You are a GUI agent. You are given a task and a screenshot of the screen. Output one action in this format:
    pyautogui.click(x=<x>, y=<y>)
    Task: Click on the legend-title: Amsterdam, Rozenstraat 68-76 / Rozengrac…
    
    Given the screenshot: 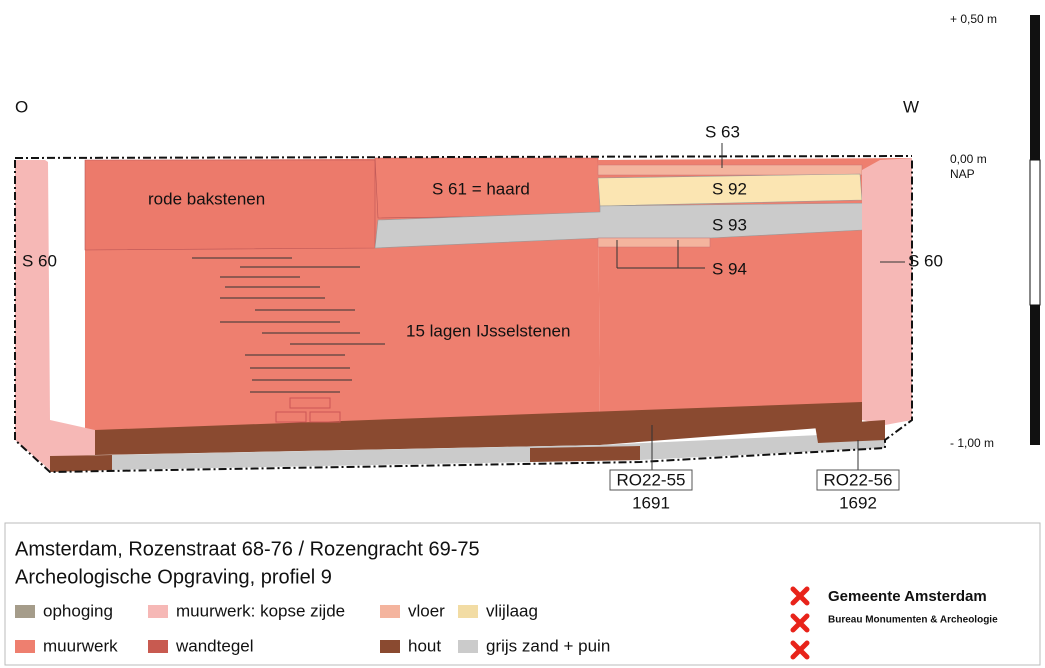 What is the action you would take?
    pyautogui.click(x=247, y=549)
    